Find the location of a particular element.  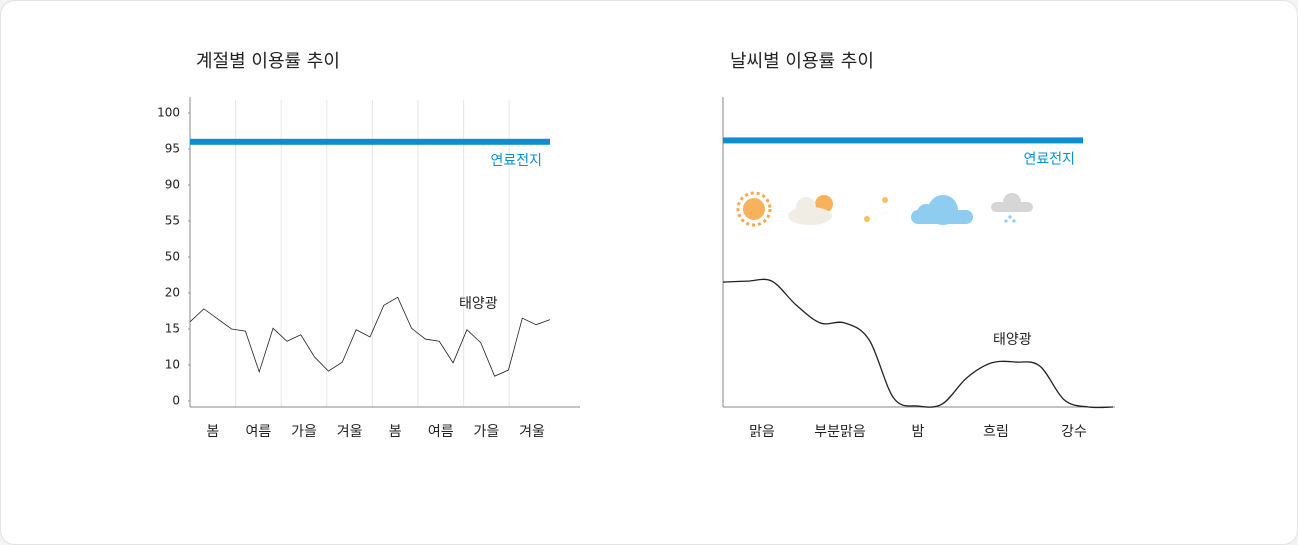

x-tick-label: 강수 is located at coordinates (1074, 432).